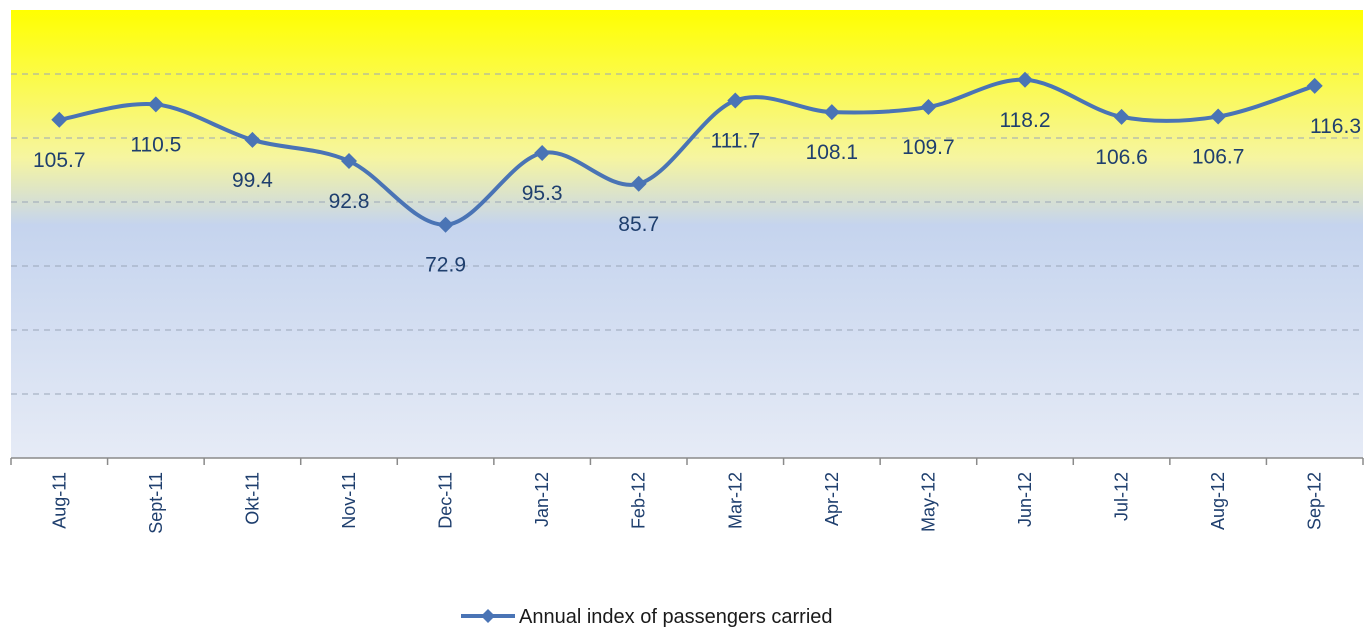 The width and height of the screenshot is (1364, 631). Describe the element at coordinates (156, 503) in the screenshot. I see `x-tick-label: Sept-11` at that location.